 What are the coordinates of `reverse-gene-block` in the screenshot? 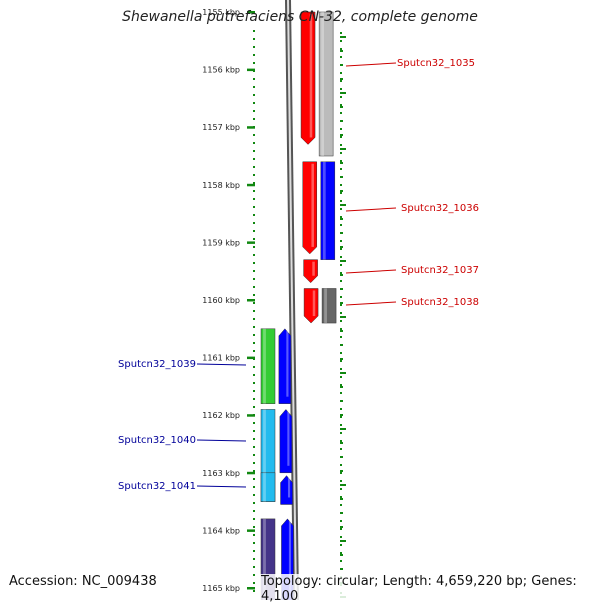 It's located at (268, 487).